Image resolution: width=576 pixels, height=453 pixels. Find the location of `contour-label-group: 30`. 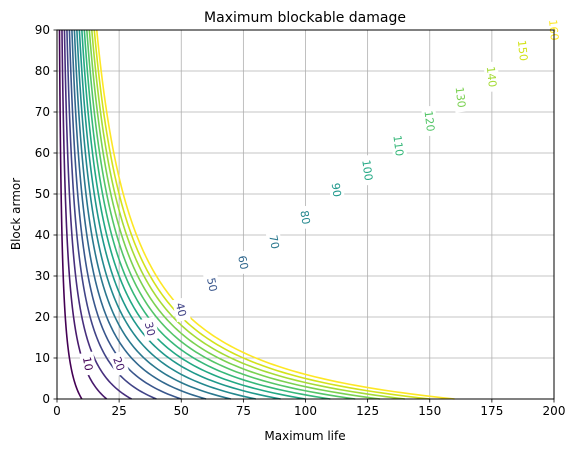

contour-label-group: 30 is located at coordinates (150, 329).